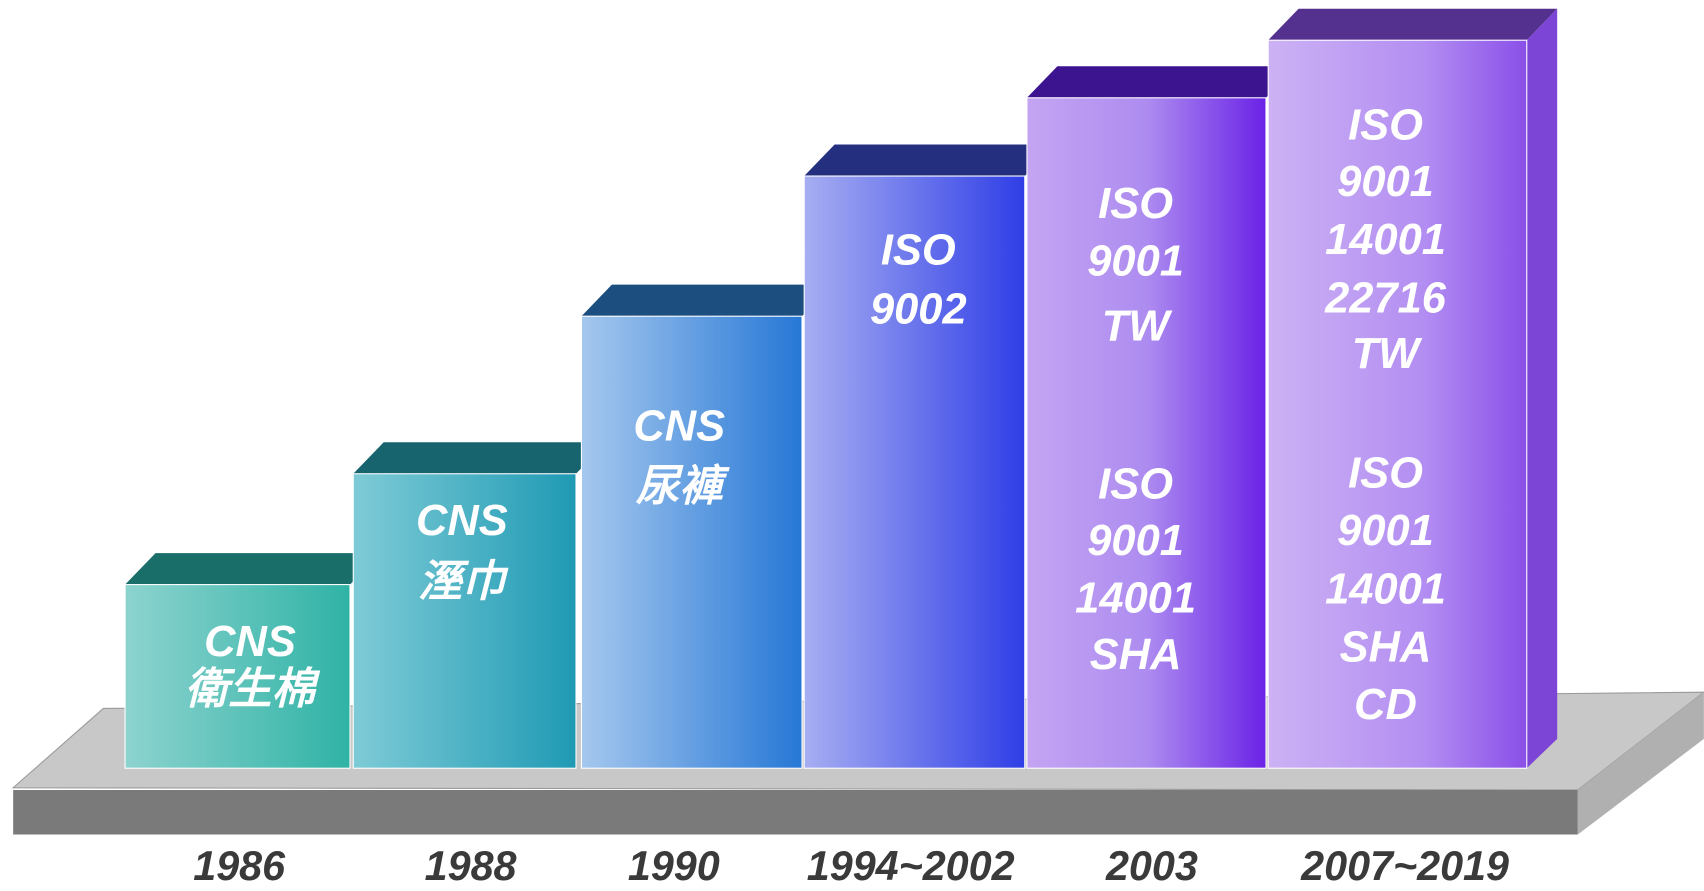 The width and height of the screenshot is (1704, 891). What do you see at coordinates (1385, 298) in the screenshot?
I see `bar-label: 22716` at bounding box center [1385, 298].